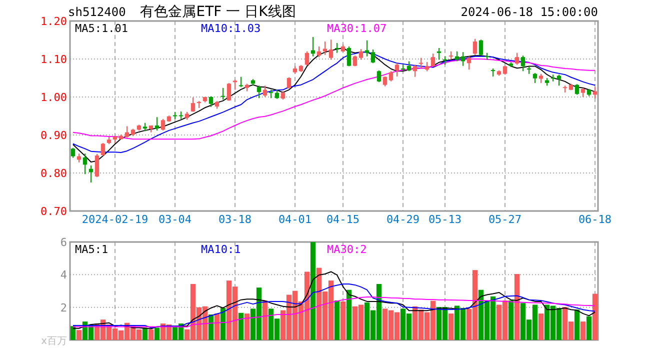  What do you see at coordinates (53, 21) in the screenshot?
I see `y-tick-label: 1.20` at bounding box center [53, 21].